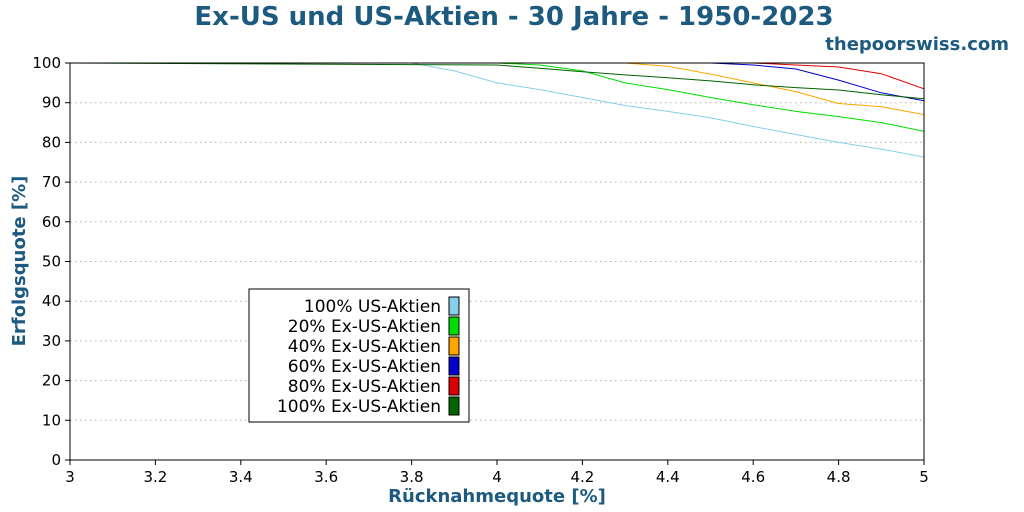  I want to click on y-tick-label: 100, so click(46, 63).